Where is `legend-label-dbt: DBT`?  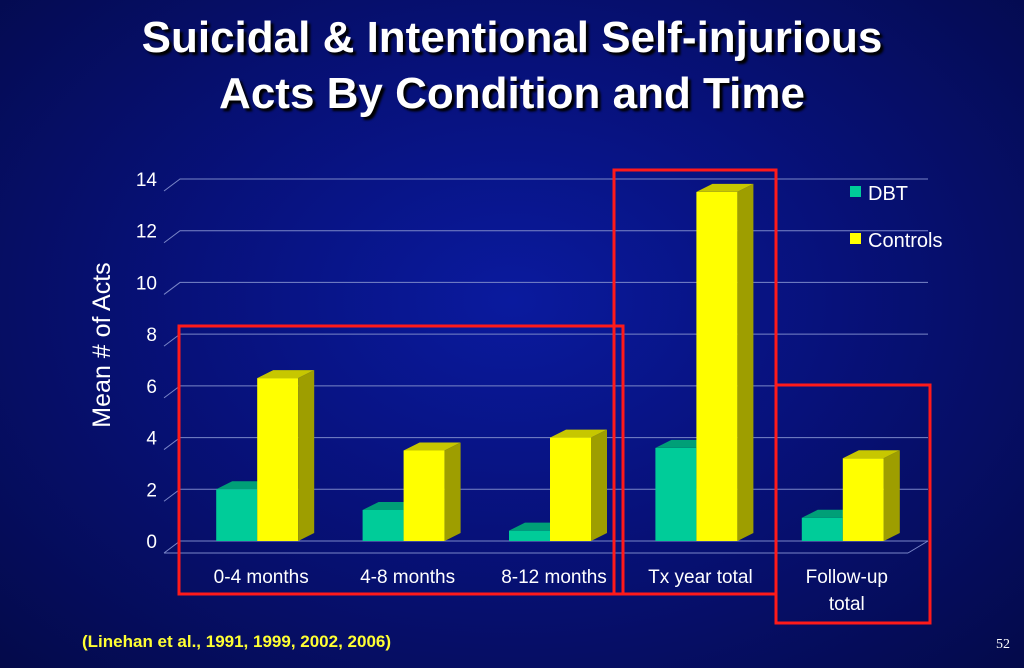 legend-label-dbt: DBT is located at coordinates (888, 194).